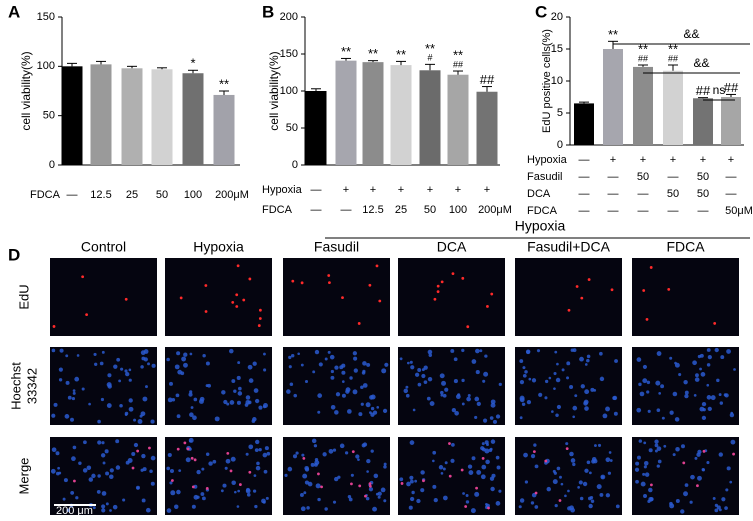 Image resolution: width=753 pixels, height=521 pixels. What do you see at coordinates (15, 386) in the screenshot?
I see `row-label: Hoechst` at bounding box center [15, 386].